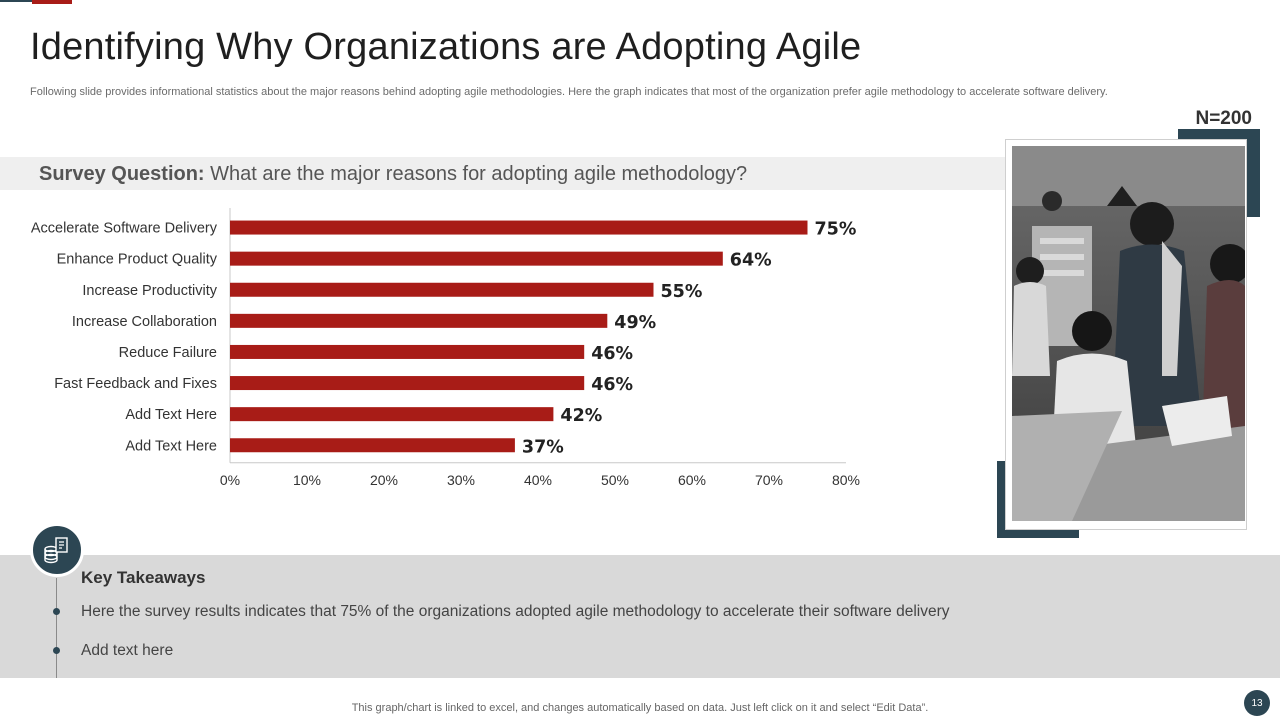 This screenshot has height=720, width=1280. Describe the element at coordinates (127, 650) in the screenshot. I see `takeaway-item-2: Add text here` at that location.